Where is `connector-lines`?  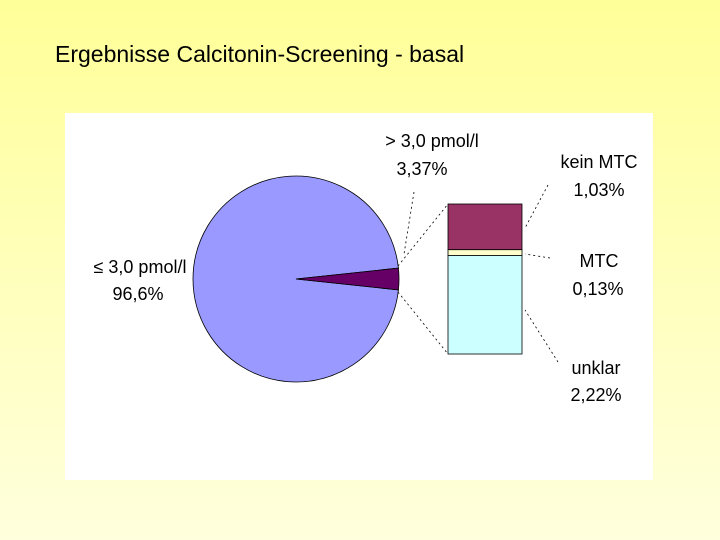 connector-lines is located at coordinates (478, 273).